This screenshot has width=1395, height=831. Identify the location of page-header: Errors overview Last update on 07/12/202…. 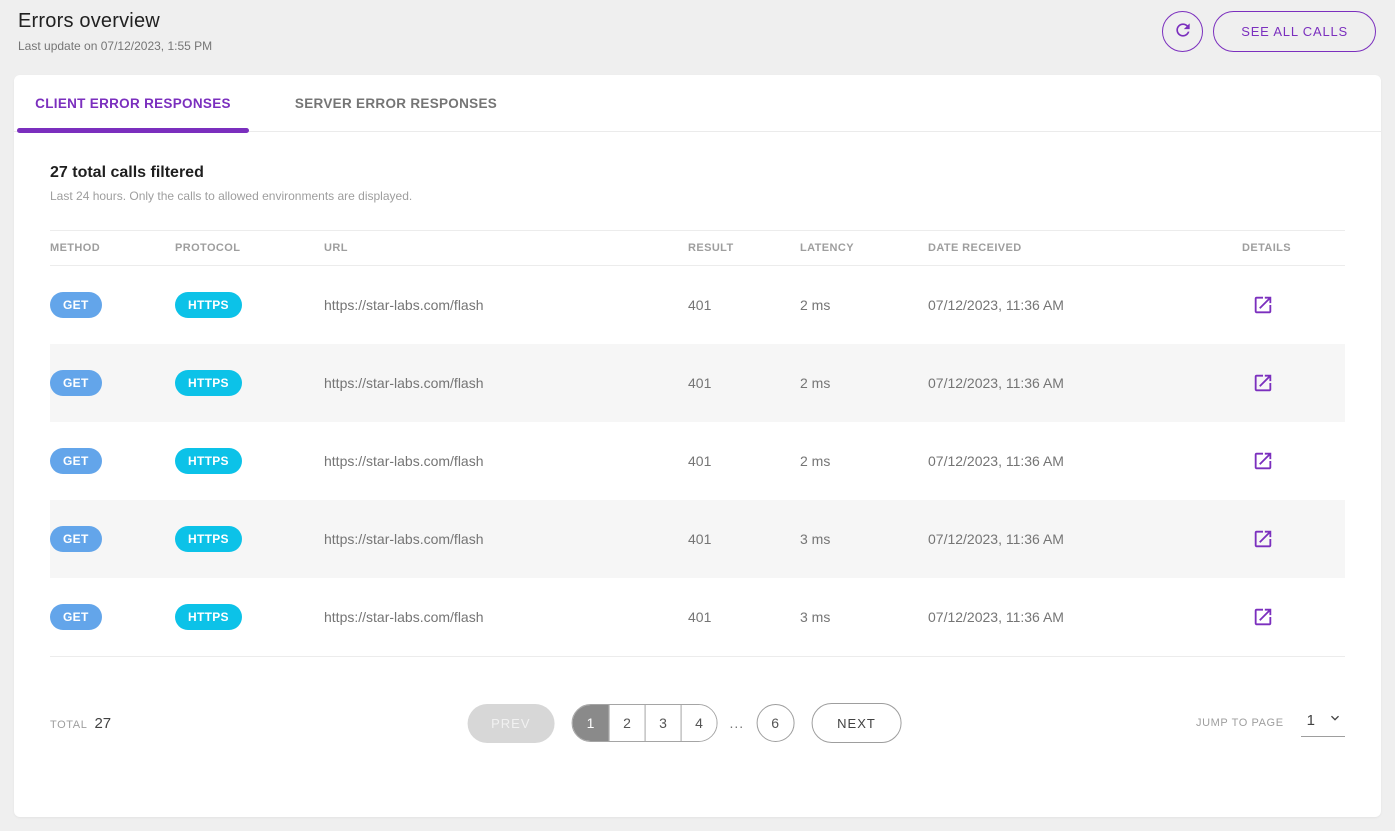
(697, 28).